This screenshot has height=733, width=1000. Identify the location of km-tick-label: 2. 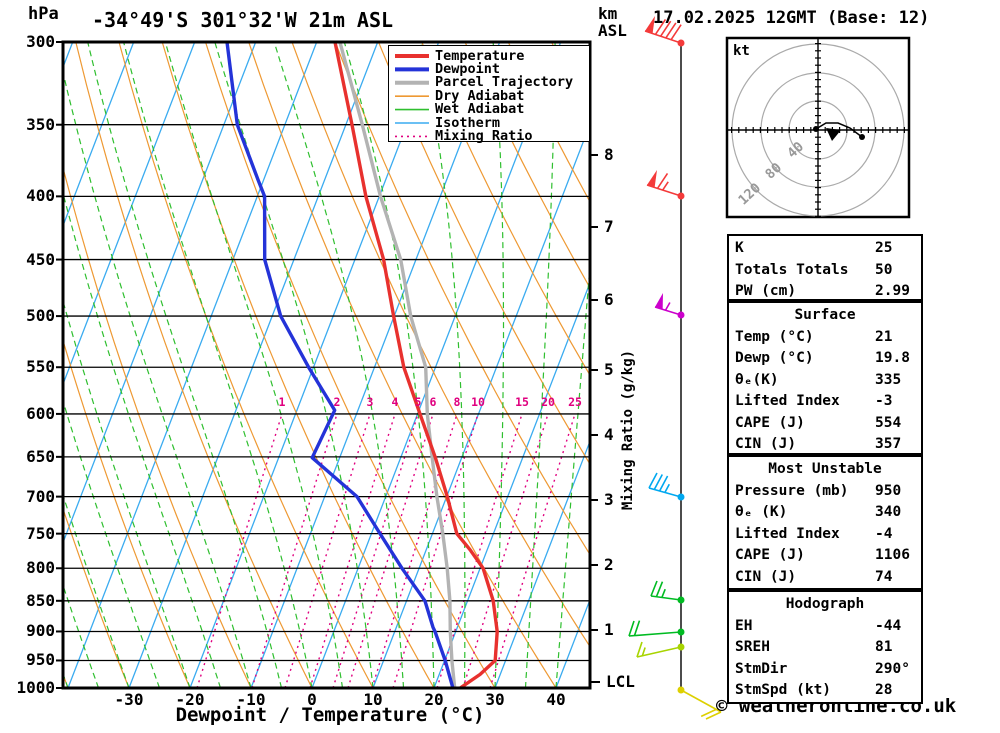
(609, 564).